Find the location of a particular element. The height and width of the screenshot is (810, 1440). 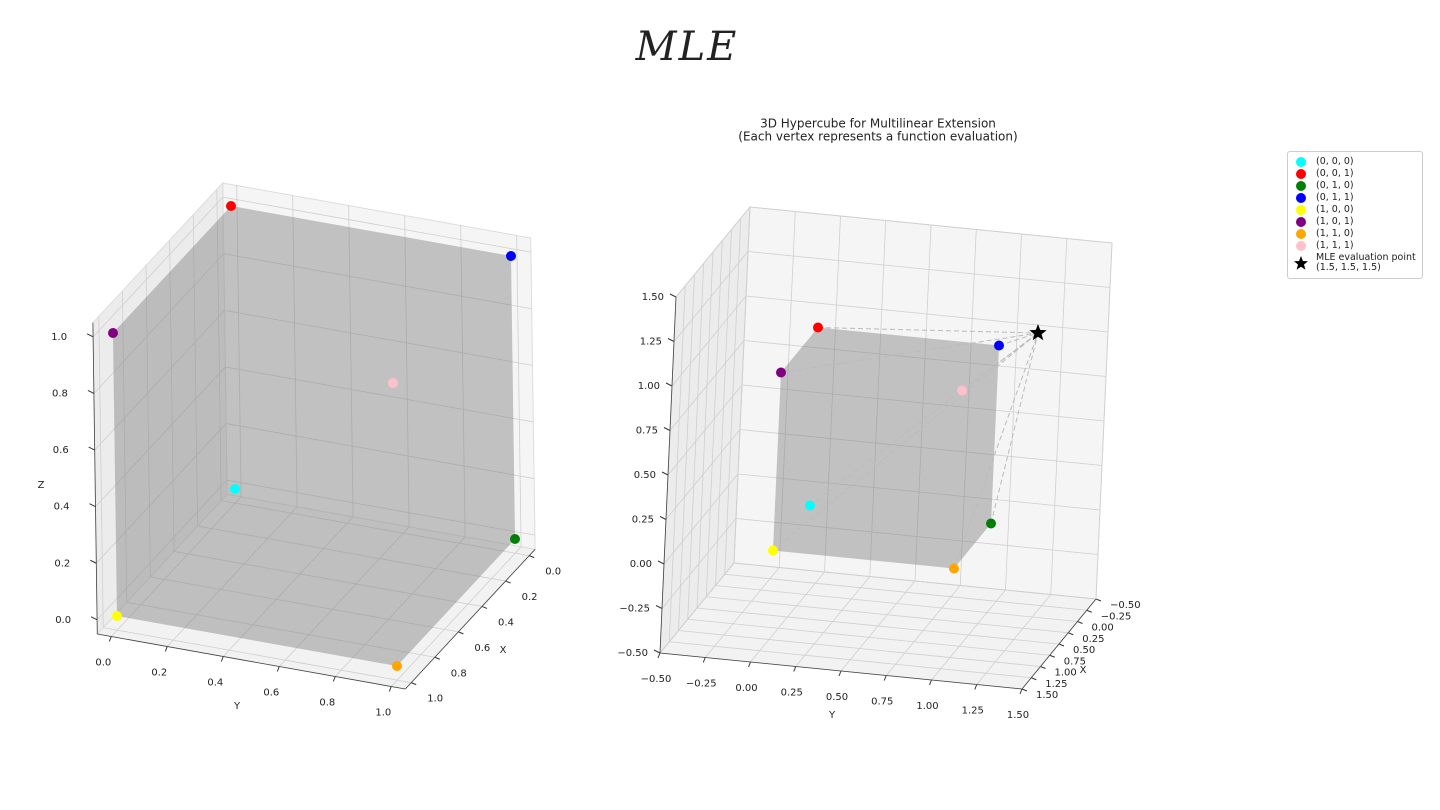

legend-entry: (1, 0, 1) is located at coordinates (1355, 222).